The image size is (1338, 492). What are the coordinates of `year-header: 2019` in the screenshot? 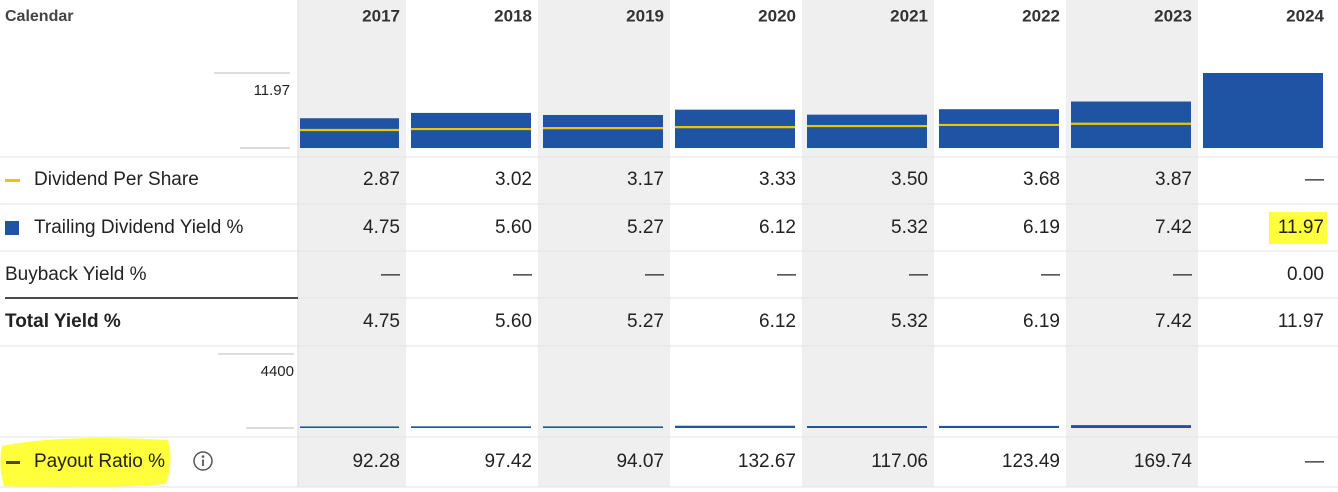 It's located at (645, 15).